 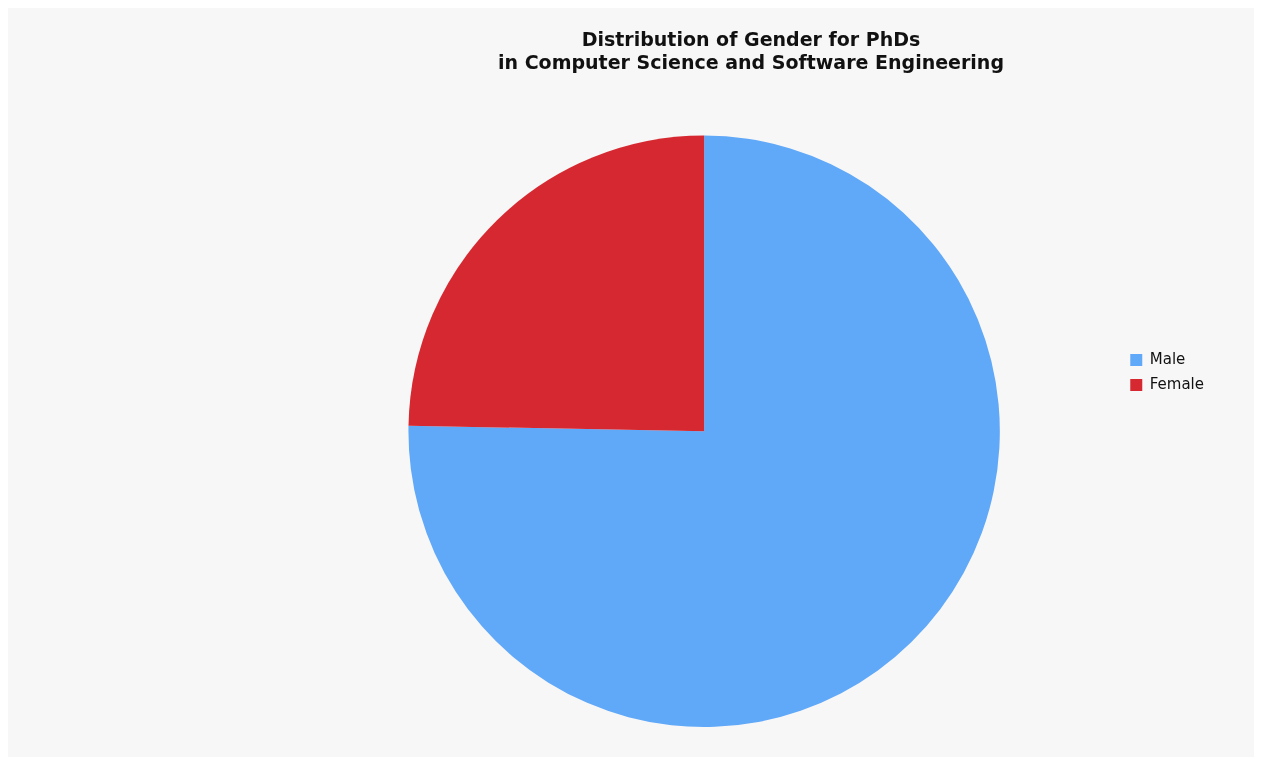 I want to click on legend-label: Female, so click(x=1177, y=383).